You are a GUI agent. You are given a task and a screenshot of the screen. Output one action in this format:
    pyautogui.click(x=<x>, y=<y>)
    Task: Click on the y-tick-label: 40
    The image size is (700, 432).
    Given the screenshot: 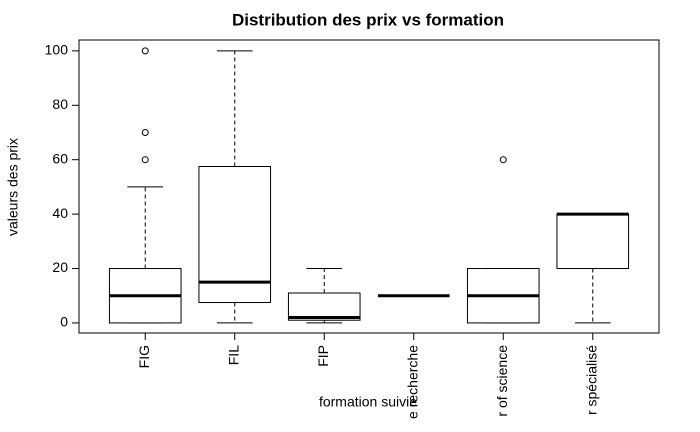 What is the action you would take?
    pyautogui.click(x=60, y=213)
    